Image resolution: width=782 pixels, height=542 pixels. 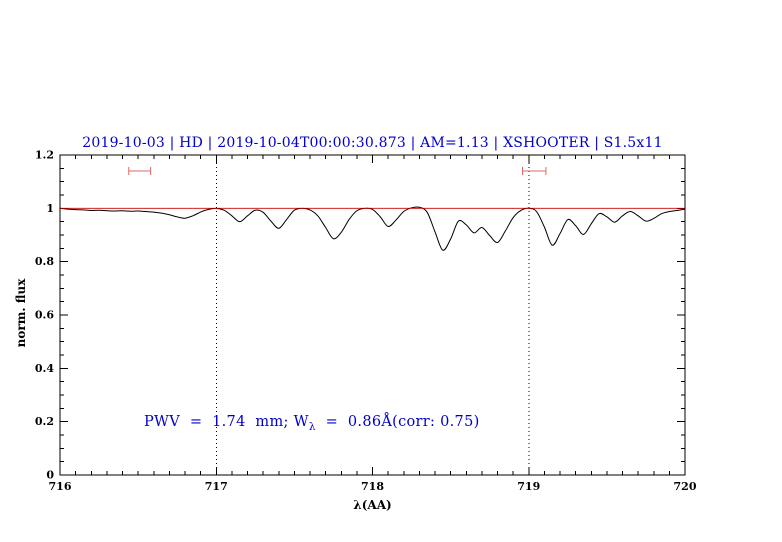 I want to click on pwv-annotation-subscript: λ, so click(x=312, y=426).